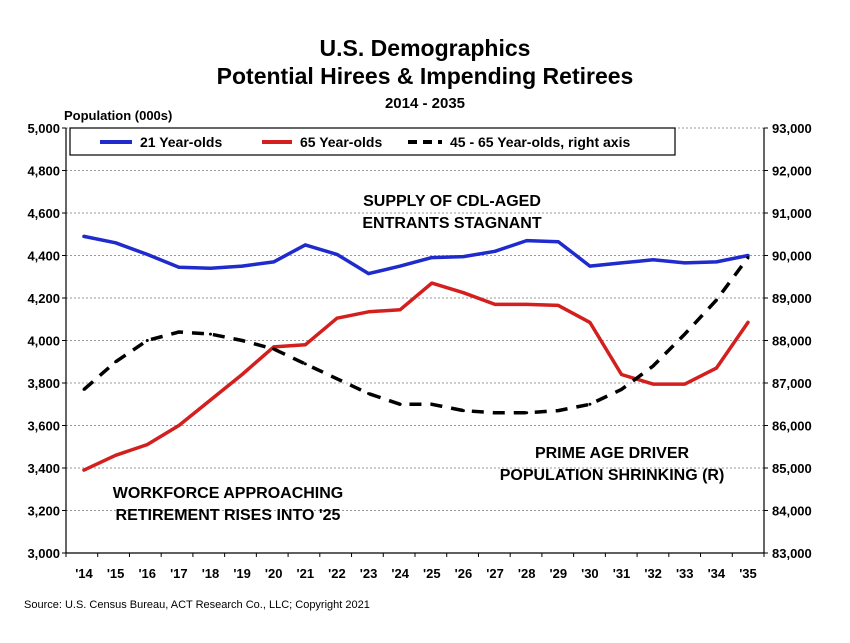  I want to click on left-tick-label: 4,400, so click(43, 256).